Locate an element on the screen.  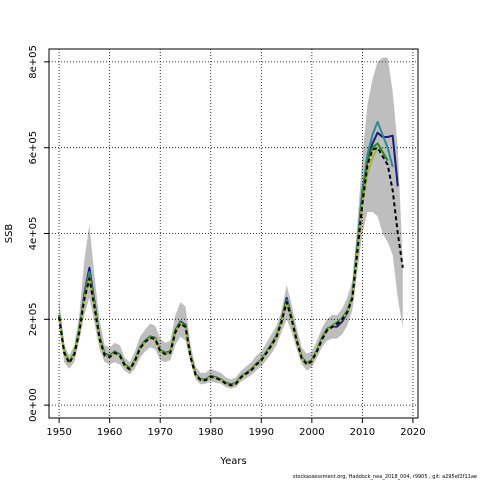
x-tick-label-1970: 1970 is located at coordinates (159, 432).